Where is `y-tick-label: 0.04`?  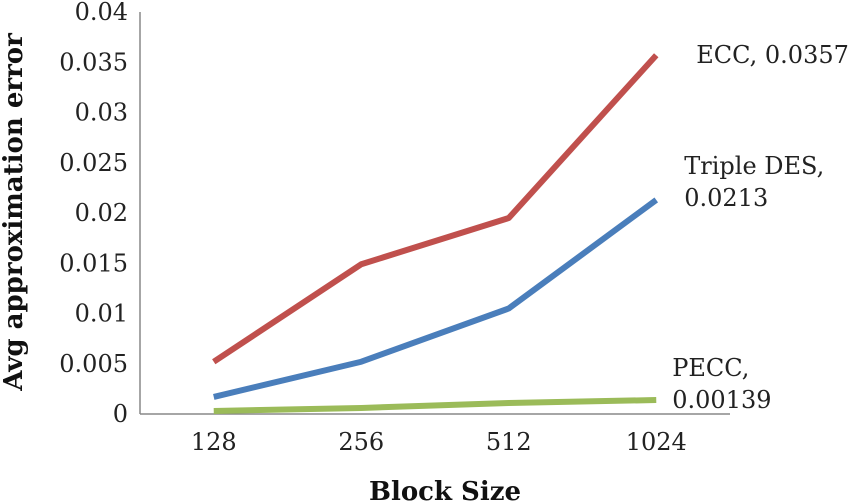 y-tick-label: 0.04 is located at coordinates (101, 13).